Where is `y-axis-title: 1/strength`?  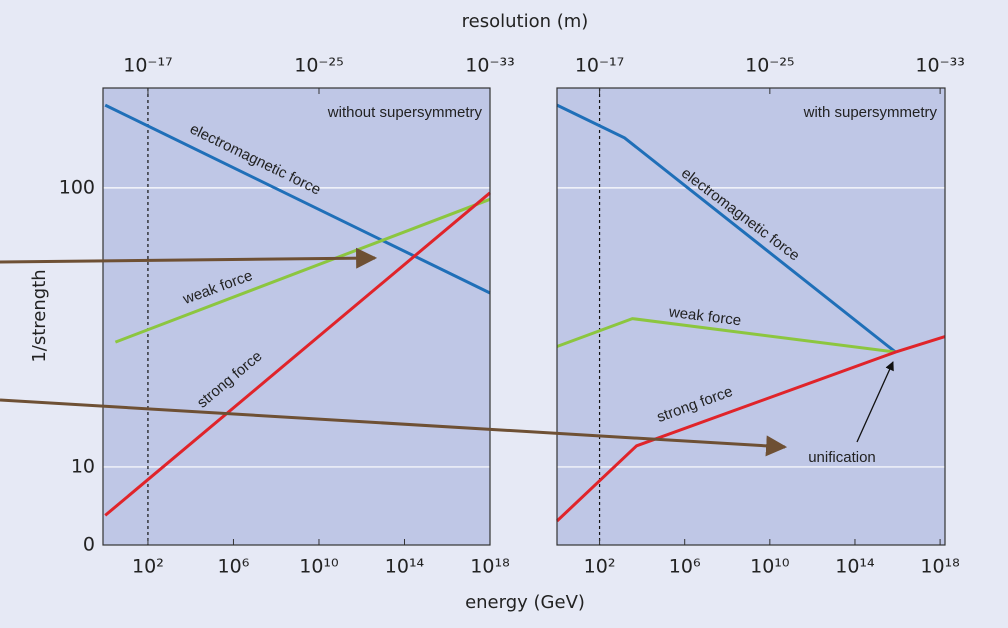 y-axis-title: 1/strength is located at coordinates (39, 315).